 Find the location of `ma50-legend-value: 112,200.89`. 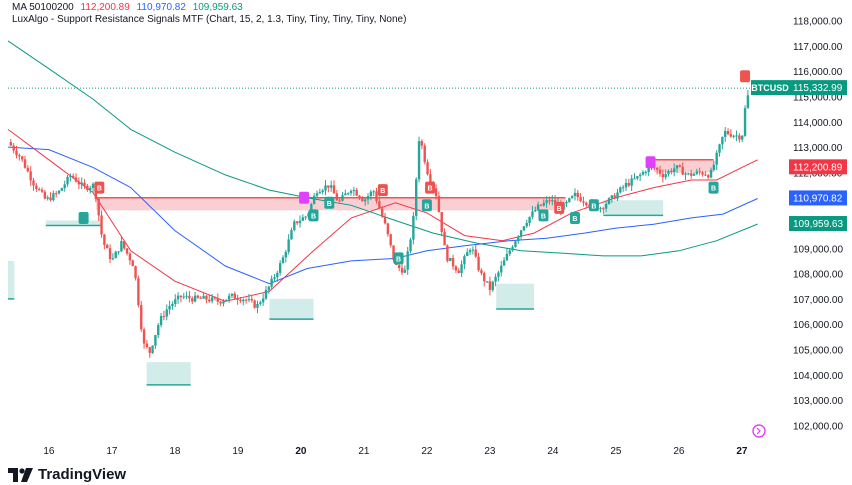

ma50-legend-value: 112,200.89 is located at coordinates (105, 7).